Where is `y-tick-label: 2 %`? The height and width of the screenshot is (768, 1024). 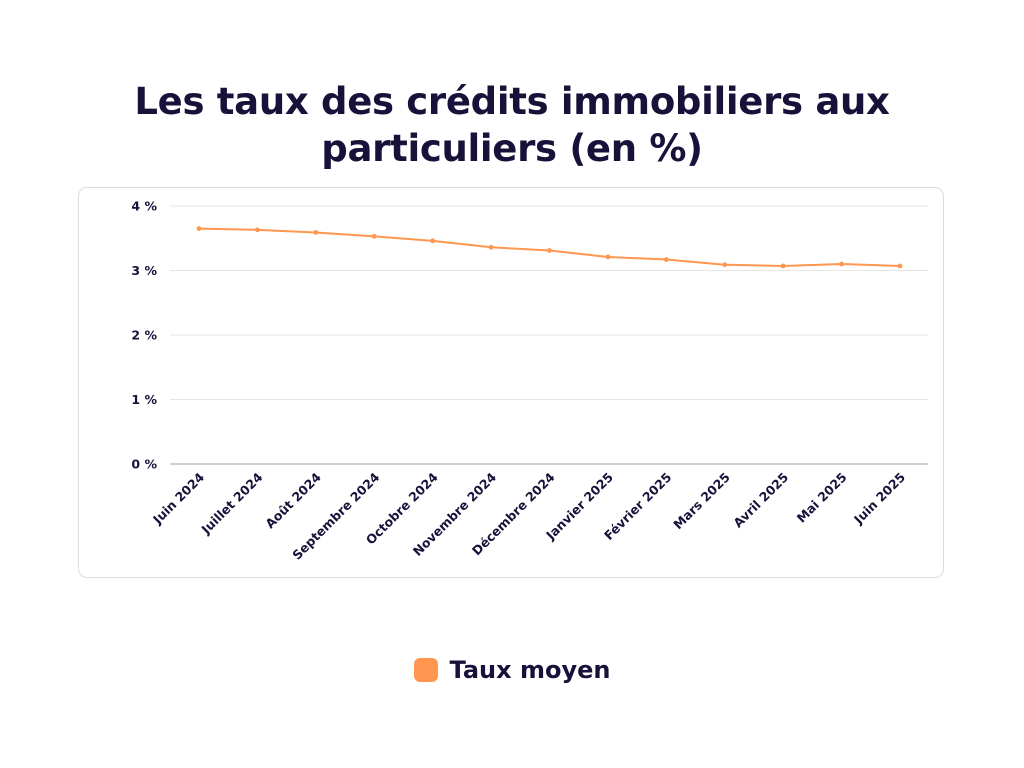 y-tick-label: 2 % is located at coordinates (144, 335).